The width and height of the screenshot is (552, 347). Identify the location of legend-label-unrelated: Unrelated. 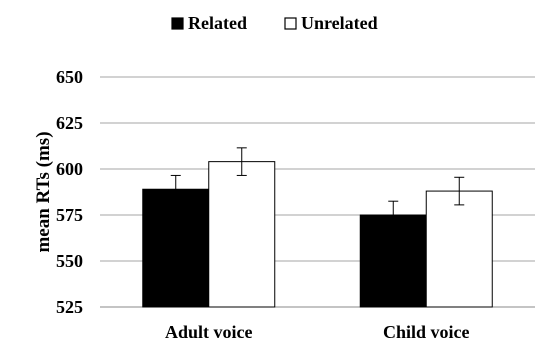
(339, 23).